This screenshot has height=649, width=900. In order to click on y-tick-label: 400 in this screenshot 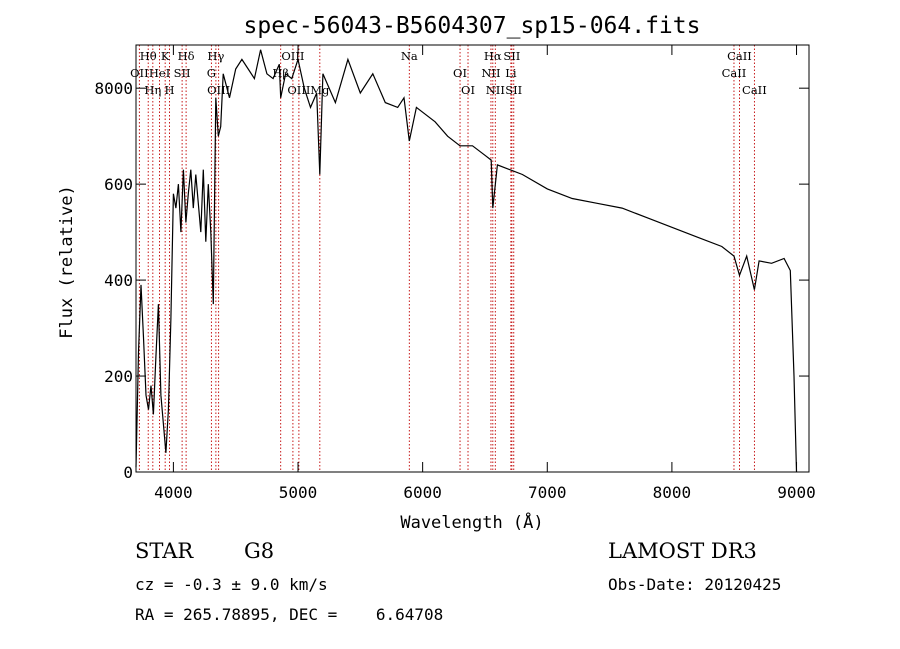, I will do `click(118, 280)`.